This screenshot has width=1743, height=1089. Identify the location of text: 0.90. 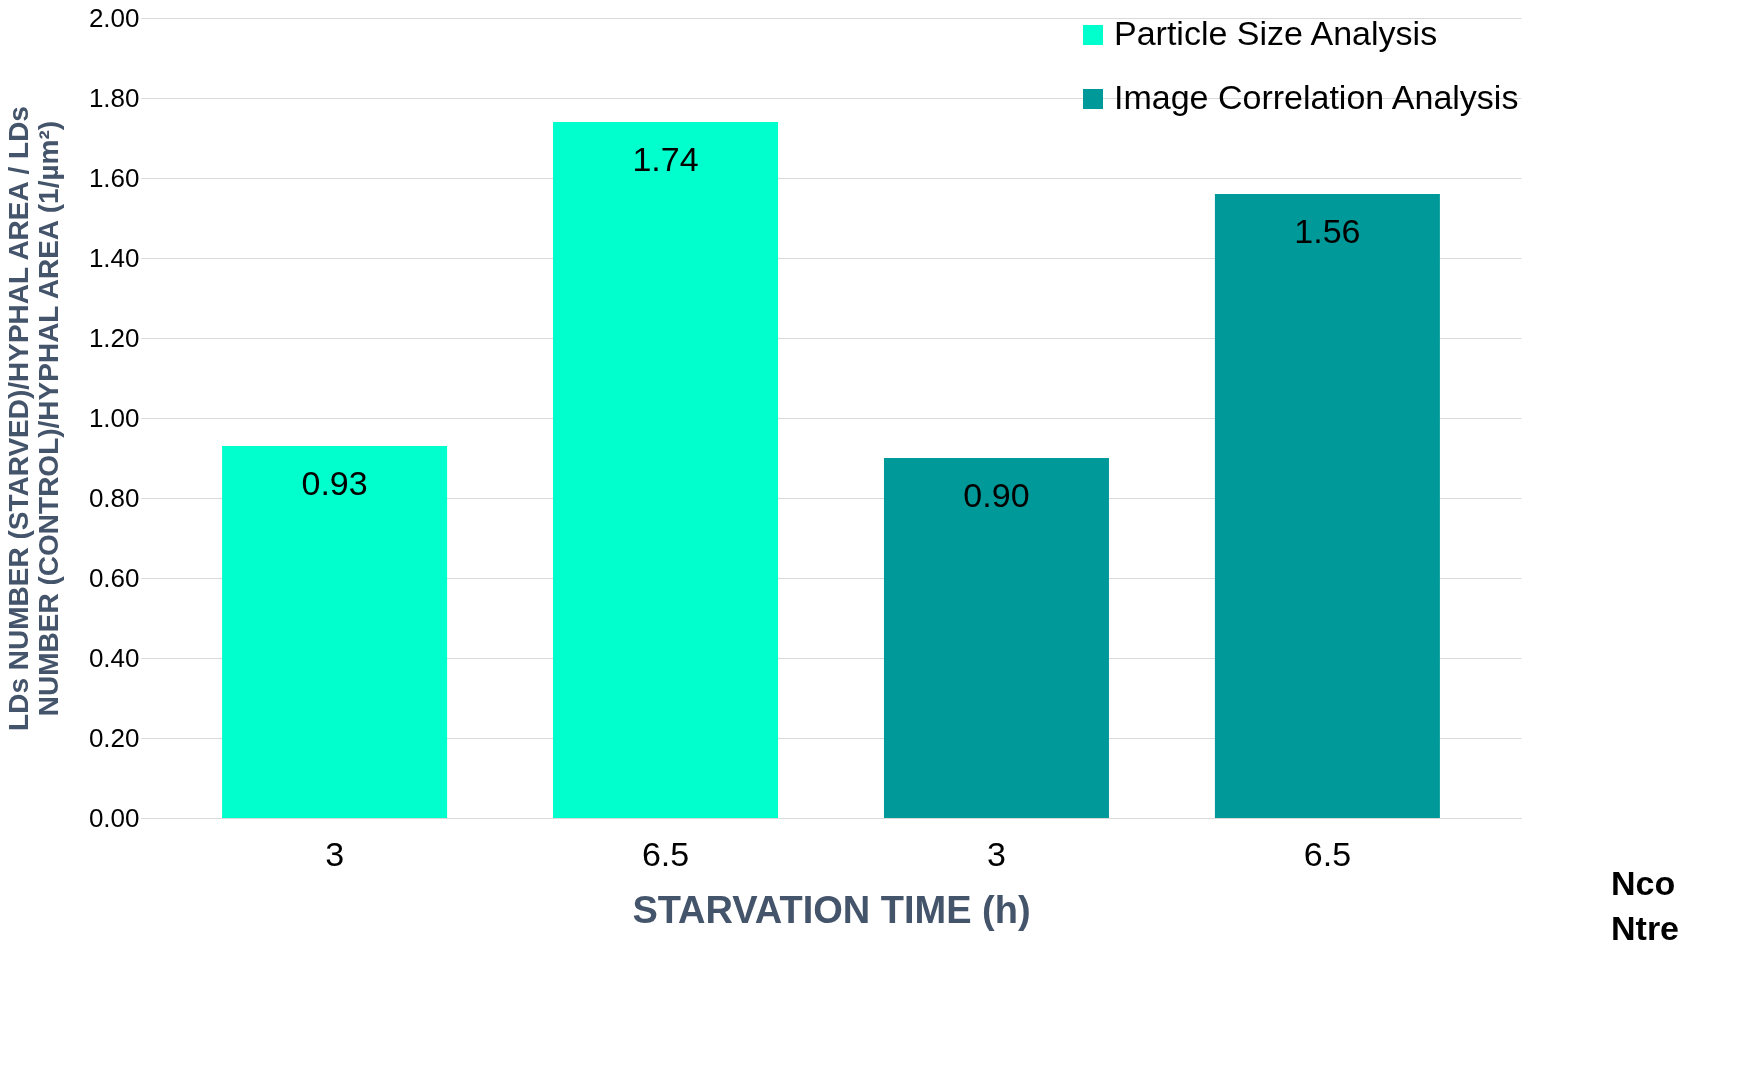
(996, 495).